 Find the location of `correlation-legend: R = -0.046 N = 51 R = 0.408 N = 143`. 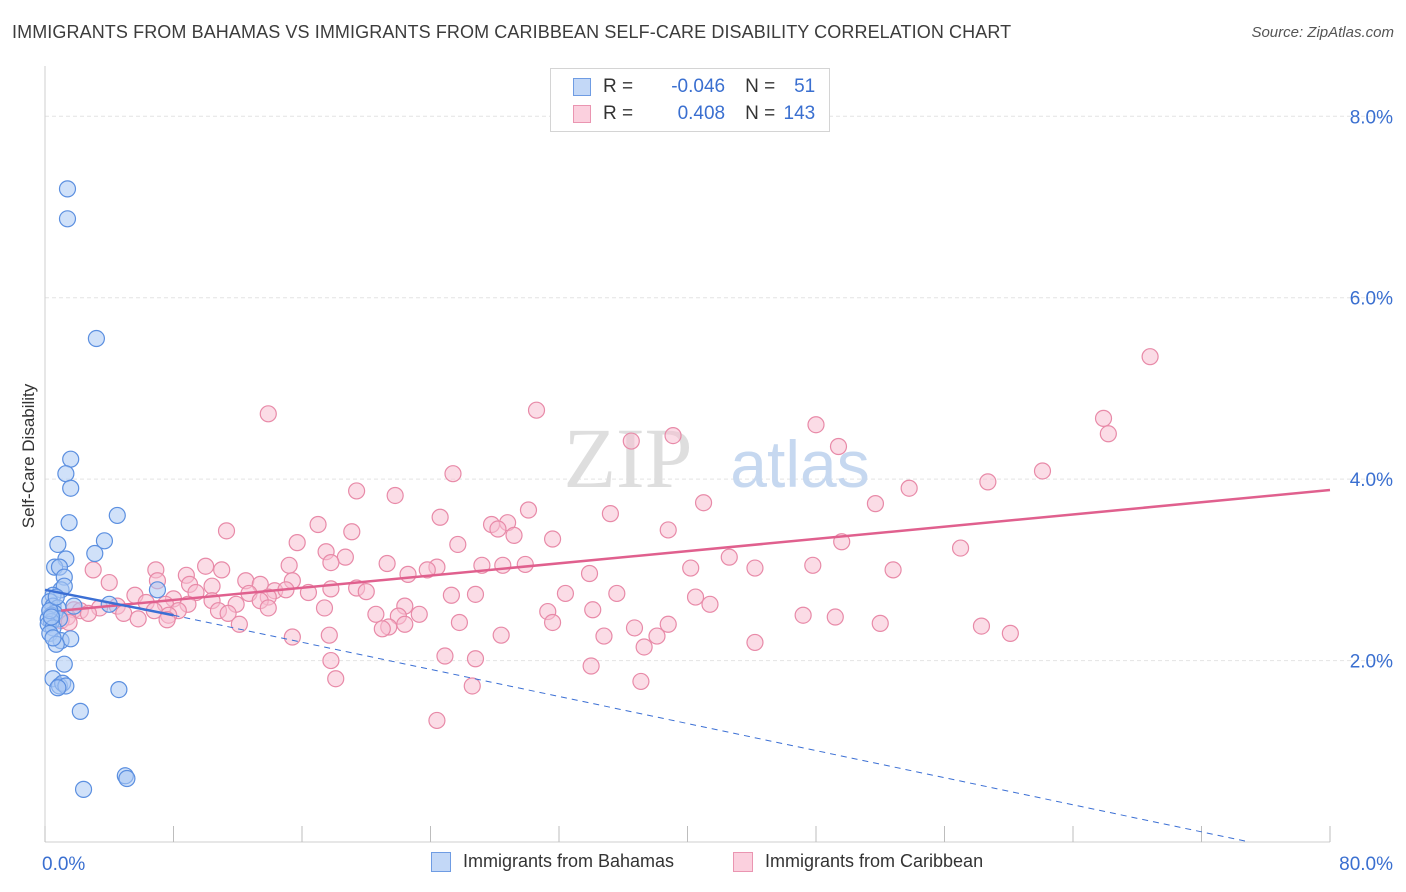

correlation-legend: R = -0.046 N = 51 R = 0.408 N = 143 is located at coordinates (690, 100).